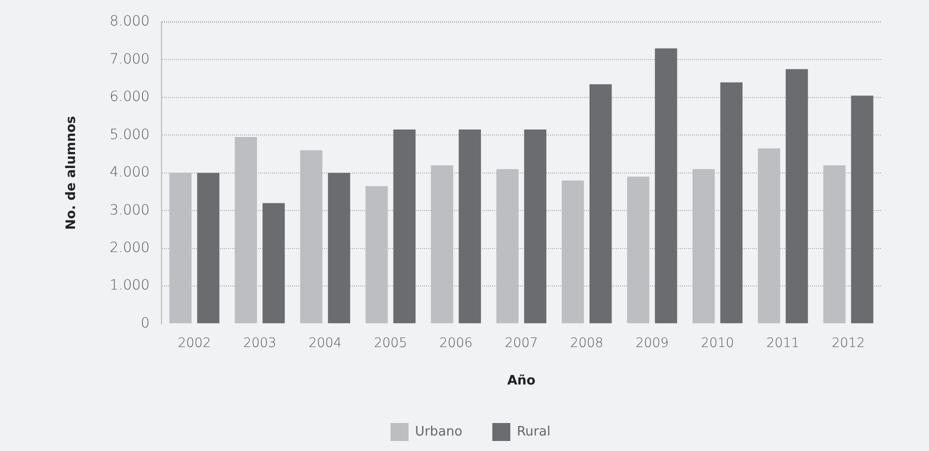 This screenshot has height=451, width=929. What do you see at coordinates (533, 432) in the screenshot?
I see `legend-label: Rural` at bounding box center [533, 432].